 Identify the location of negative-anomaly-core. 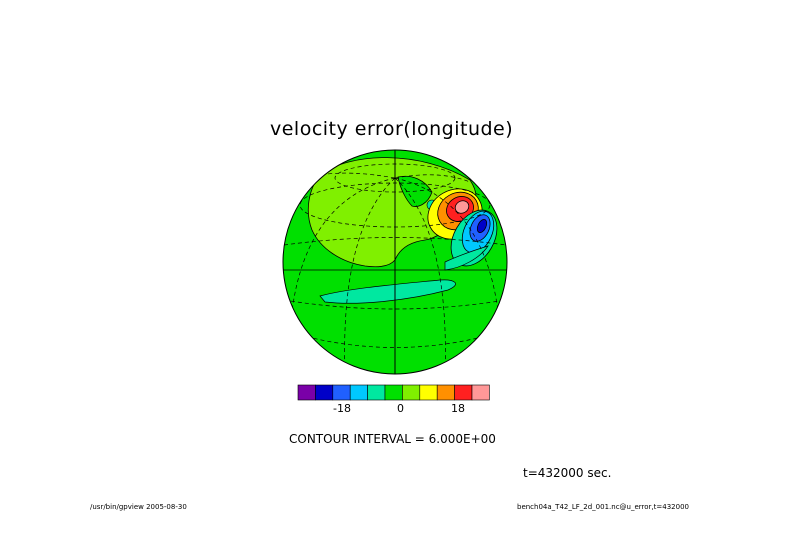
(482, 226).